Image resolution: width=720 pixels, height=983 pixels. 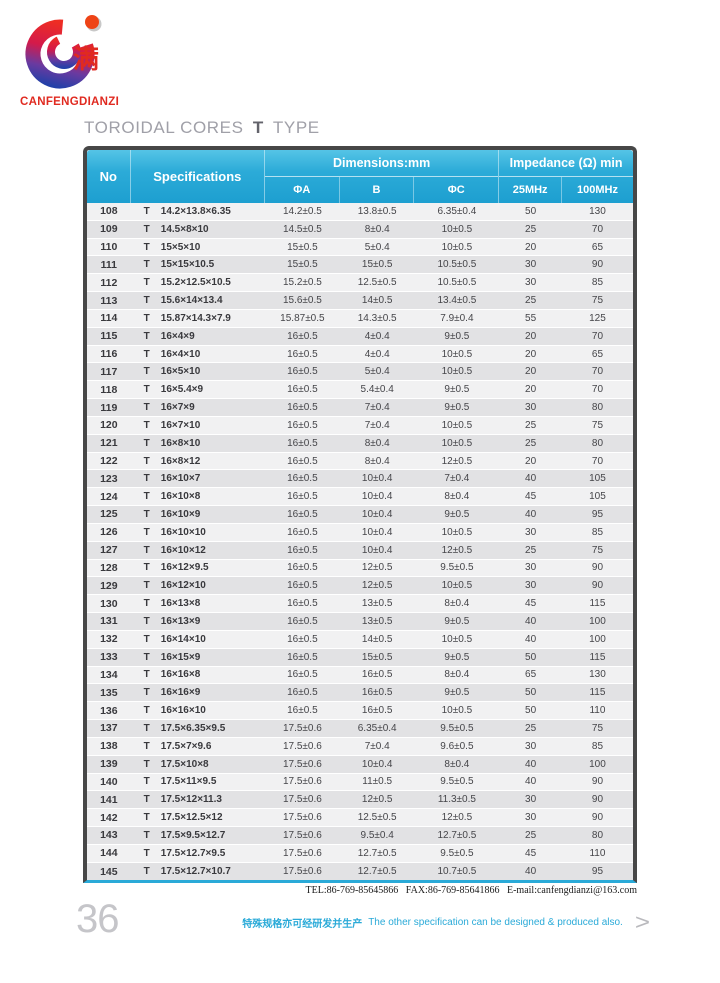 I want to click on dim-b-value: 12±0.5, so click(x=377, y=800).